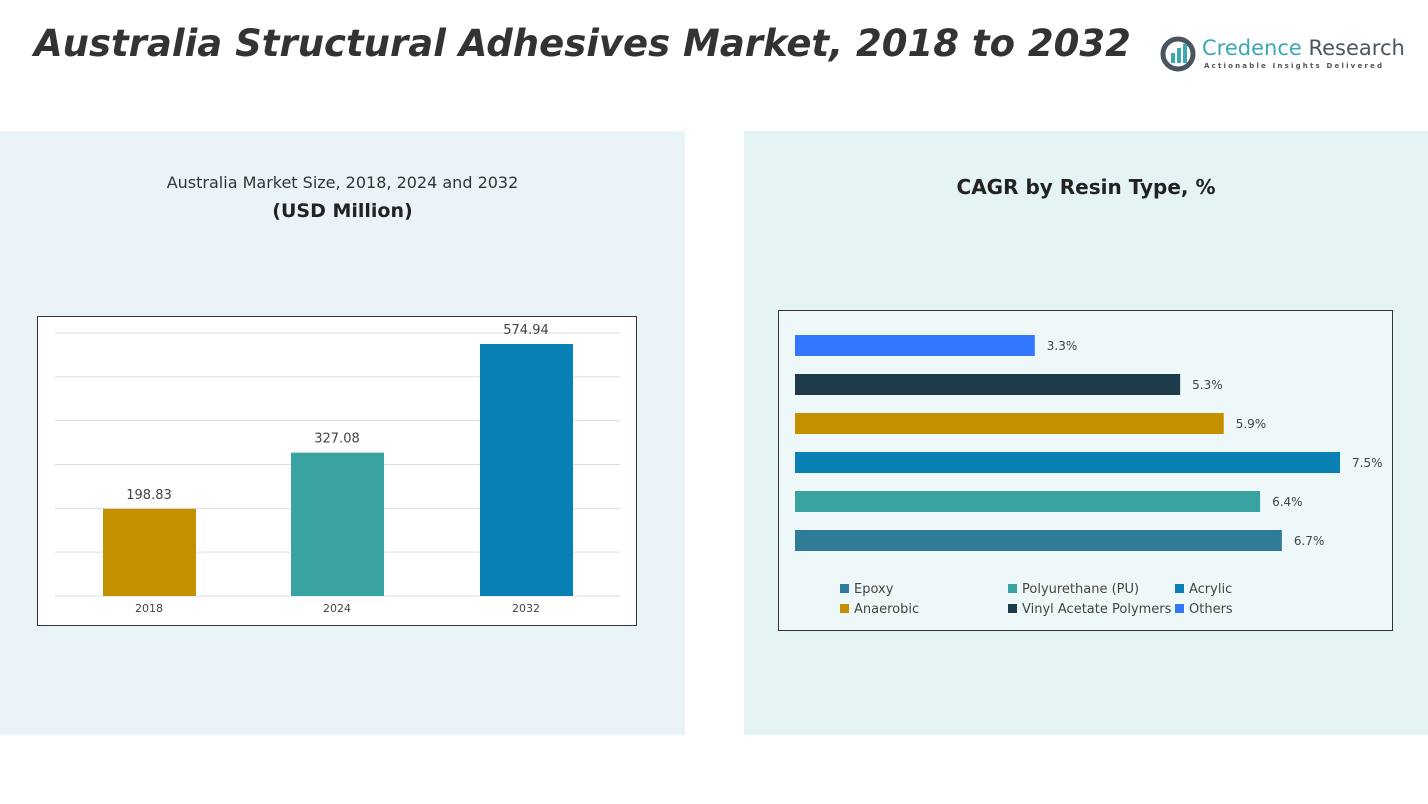 This screenshot has width=1428, height=804. Describe the element at coordinates (1207, 385) in the screenshot. I see `value-label: 5.3%` at that location.